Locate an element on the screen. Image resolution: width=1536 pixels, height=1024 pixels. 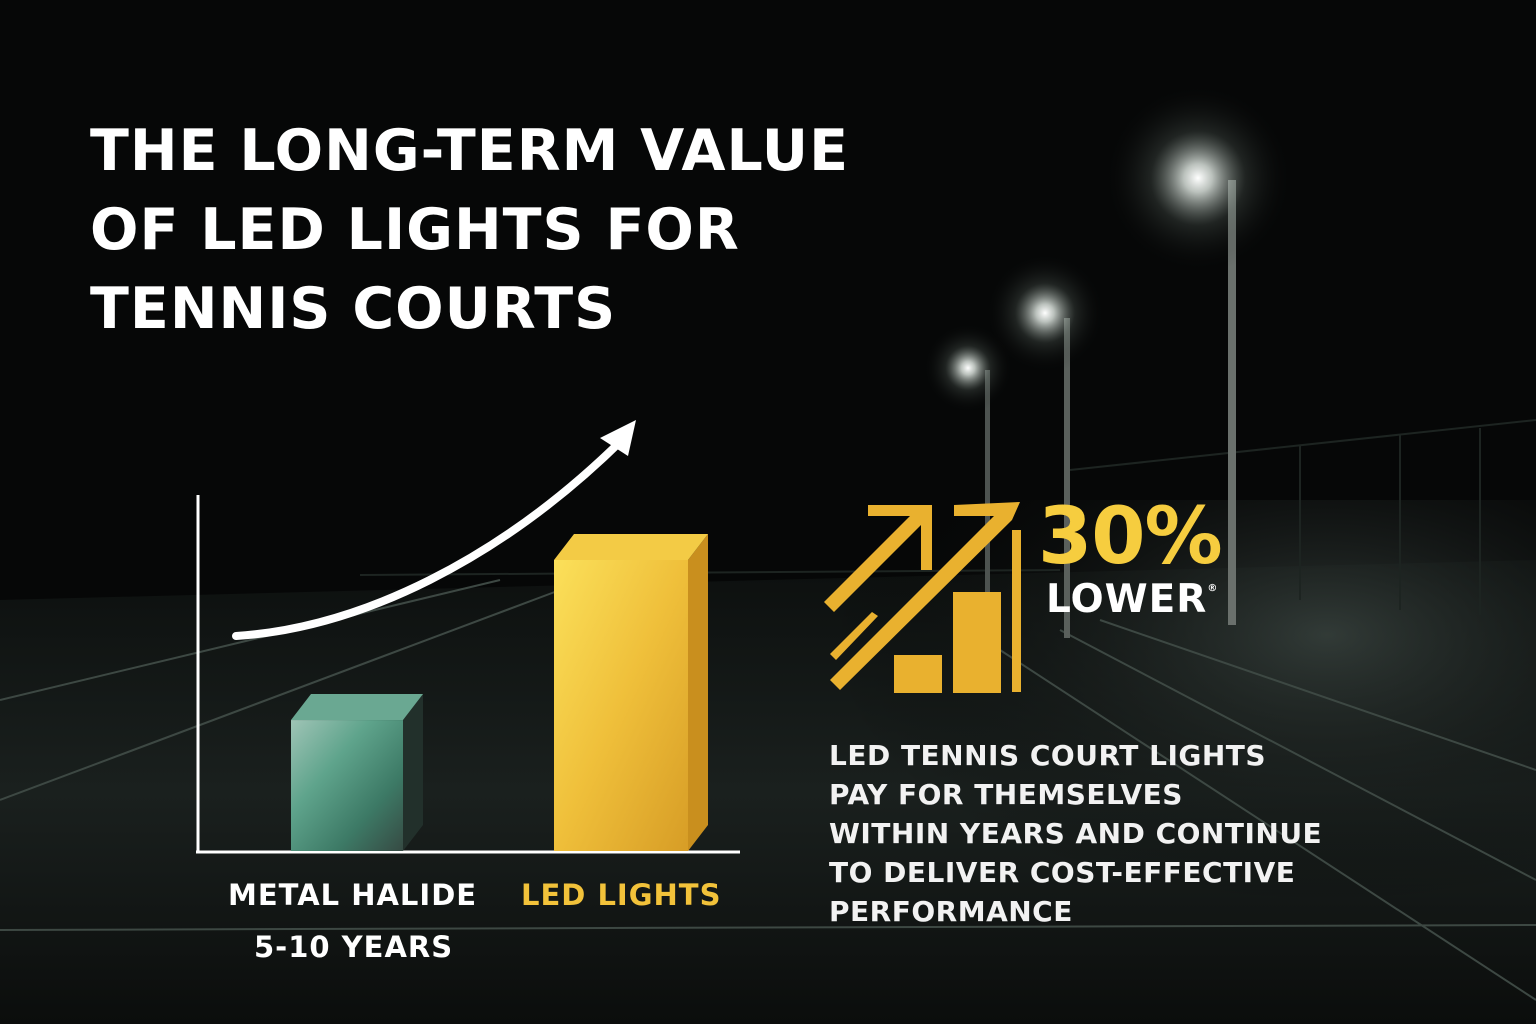
description-line: PERFORMANCE is located at coordinates (951, 911).